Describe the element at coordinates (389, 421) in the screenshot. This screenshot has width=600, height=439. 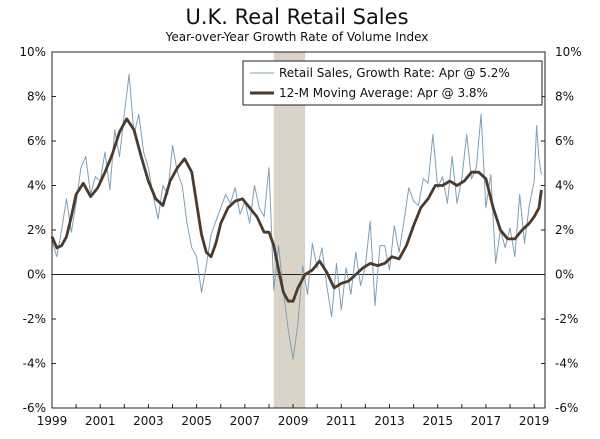
I see `x-tick-label: 2013` at that location.